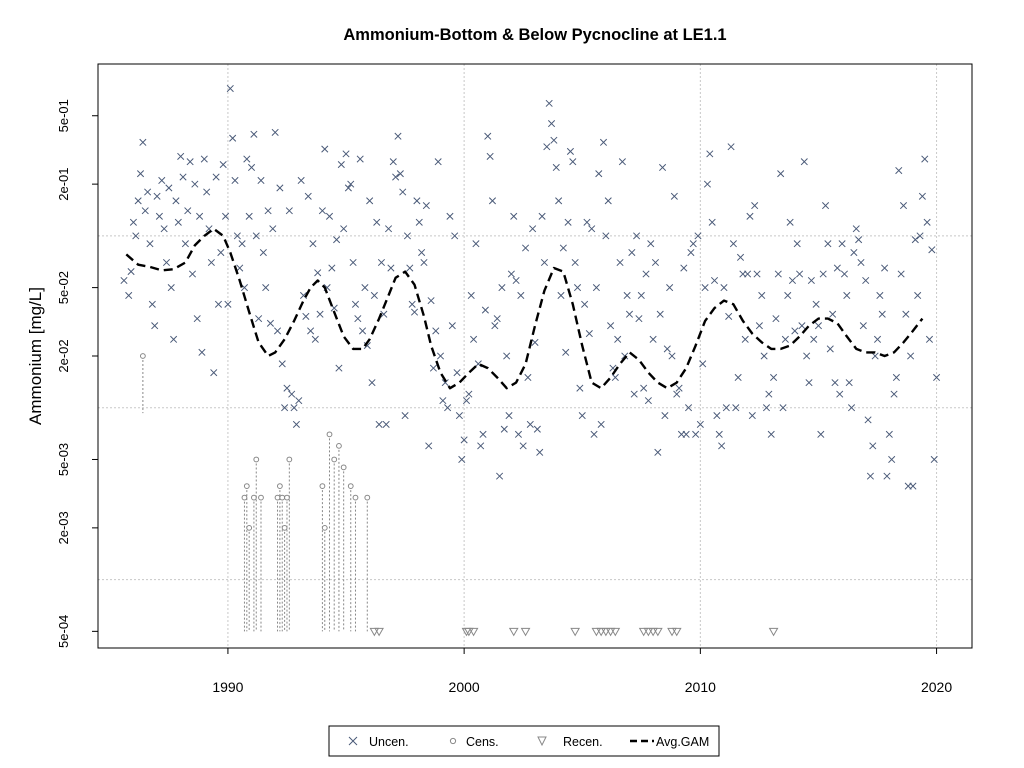 The height and width of the screenshot is (768, 1024). I want to click on legend-label-gam: Avg.GAM, so click(682, 742).